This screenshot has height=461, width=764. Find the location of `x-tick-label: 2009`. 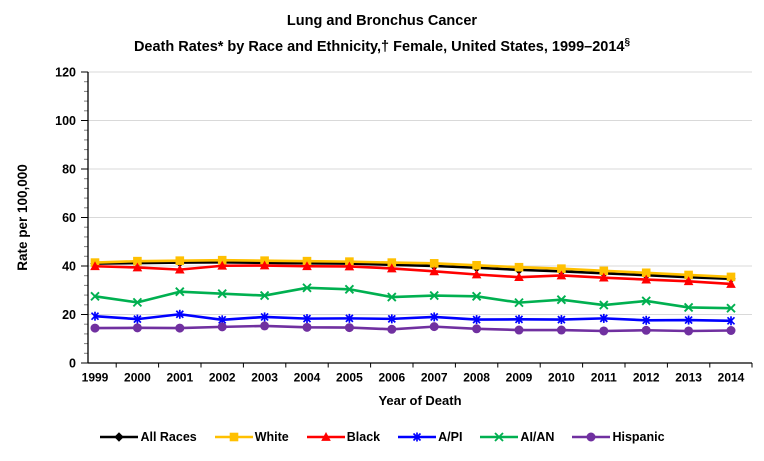

x-tick-label: 2009 is located at coordinates (519, 378).